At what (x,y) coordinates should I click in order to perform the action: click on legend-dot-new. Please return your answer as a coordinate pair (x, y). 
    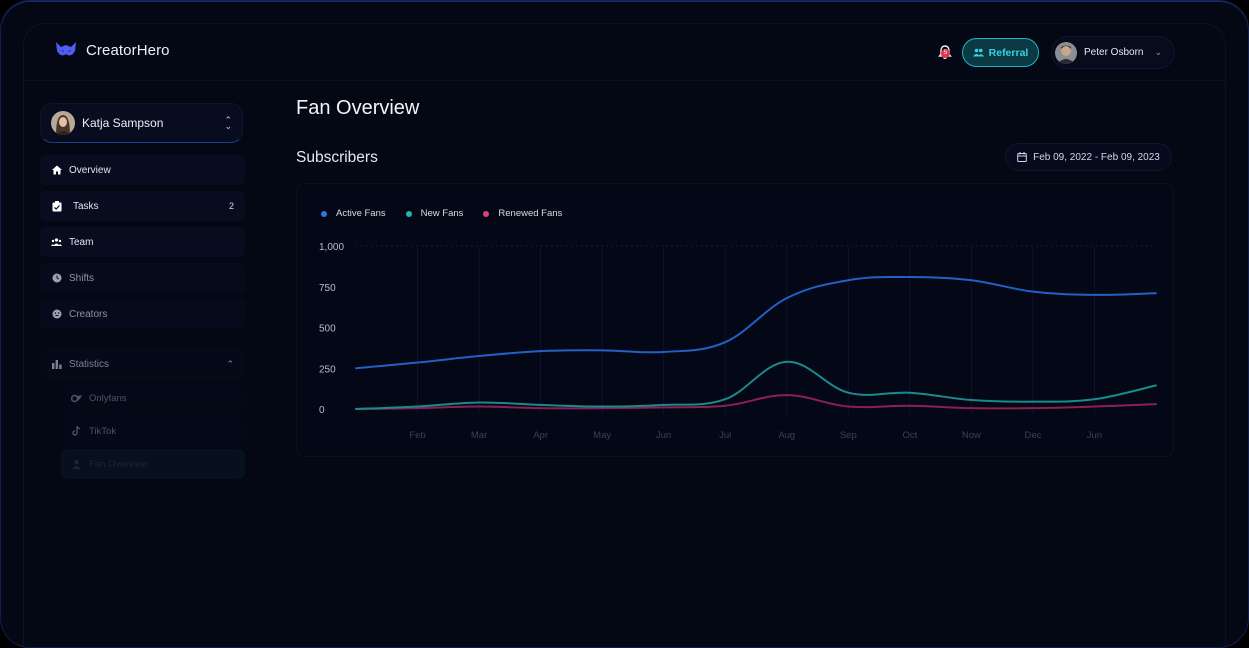
    Looking at the image, I should click on (408, 213).